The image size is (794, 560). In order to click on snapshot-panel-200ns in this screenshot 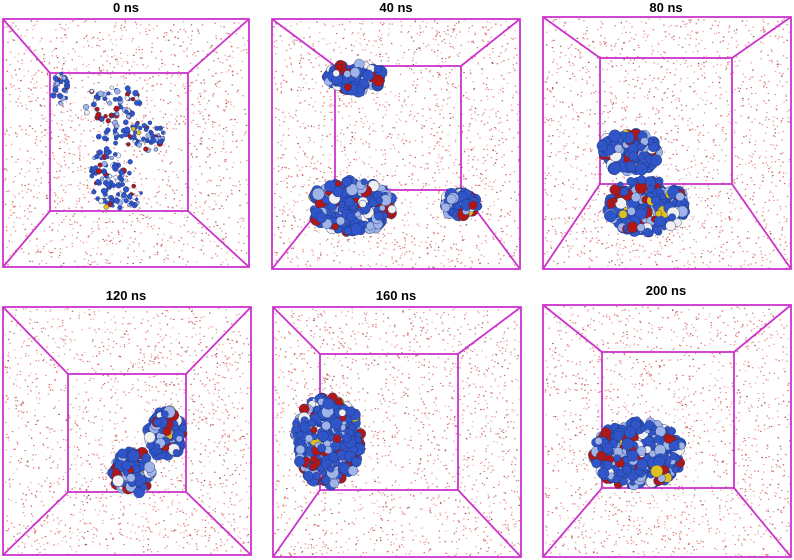, I will do `click(667, 431)`.